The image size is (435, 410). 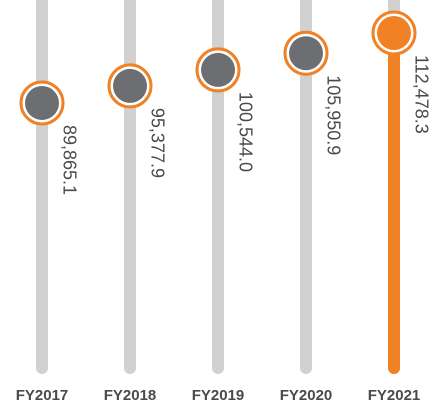 I want to click on x-tick-label: FY2020, so click(x=306, y=395).